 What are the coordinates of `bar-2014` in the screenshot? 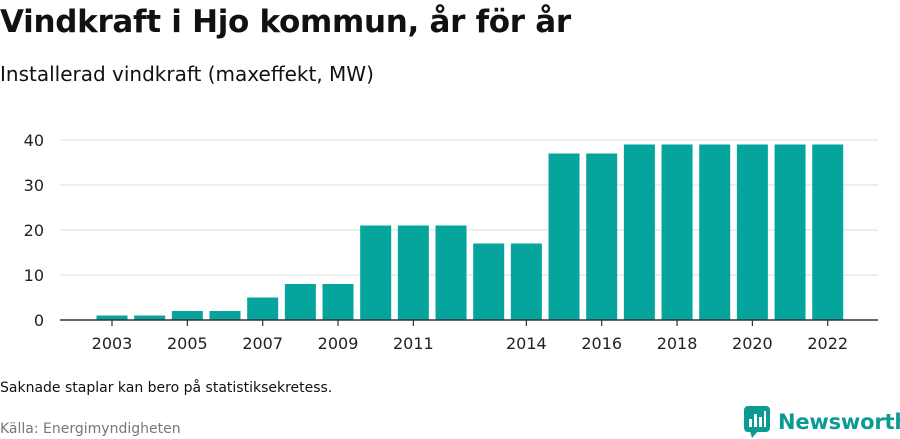 It's located at (526, 281).